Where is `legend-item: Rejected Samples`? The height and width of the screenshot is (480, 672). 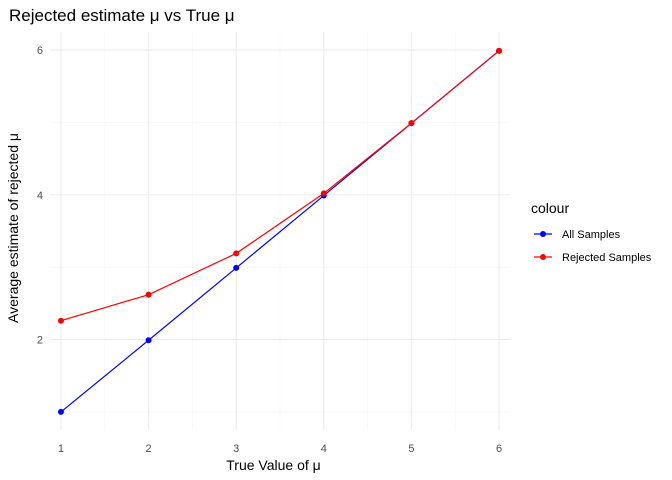
legend-item: Rejected Samples is located at coordinates (593, 258).